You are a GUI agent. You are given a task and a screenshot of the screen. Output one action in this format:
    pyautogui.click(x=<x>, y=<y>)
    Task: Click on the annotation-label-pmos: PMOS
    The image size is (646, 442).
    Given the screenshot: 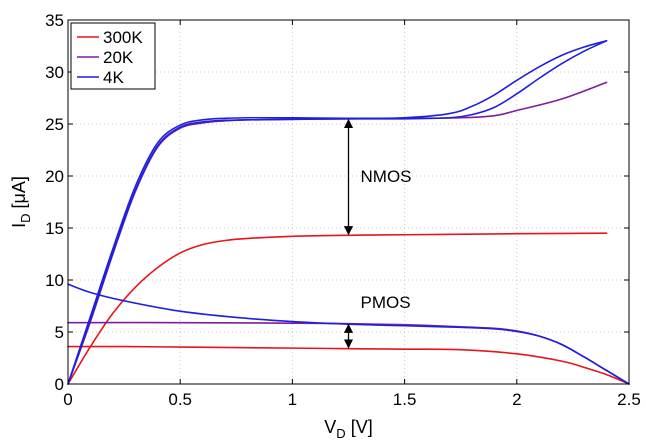 What is the action you would take?
    pyautogui.click(x=386, y=302)
    